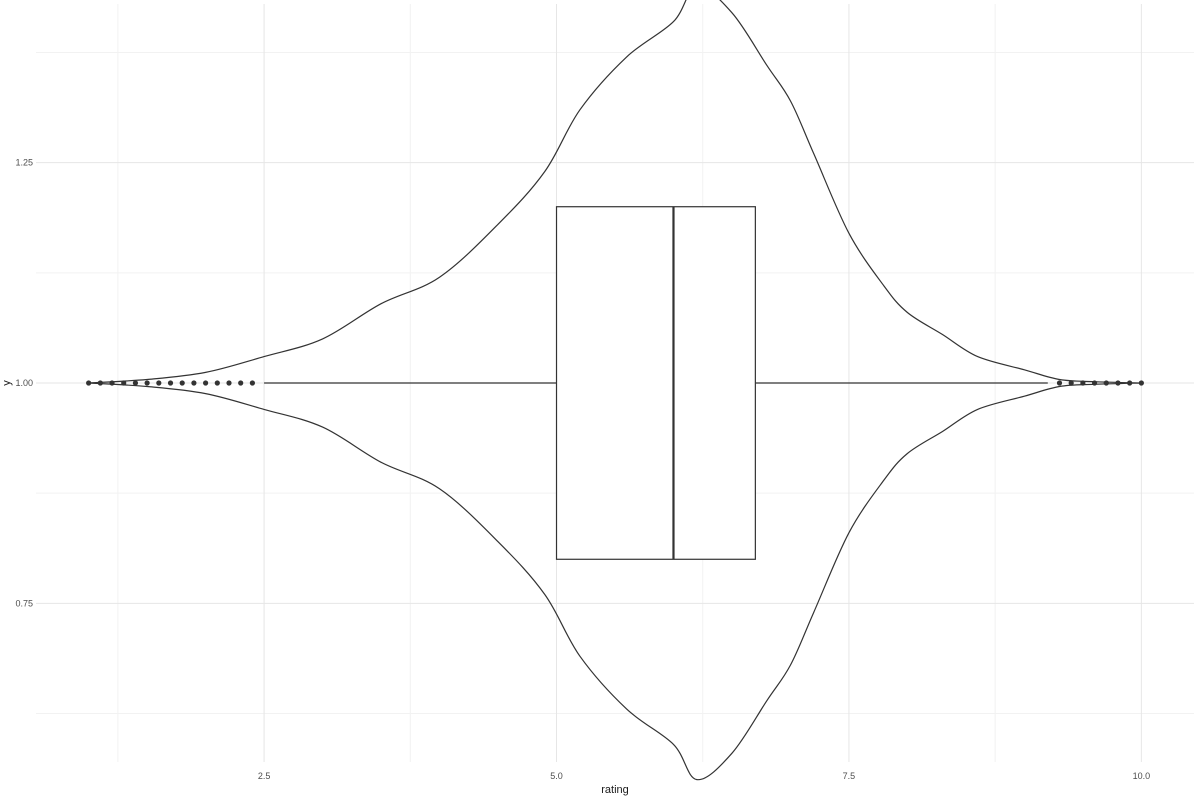 This screenshot has width=1200, height=800. What do you see at coordinates (24, 383) in the screenshot?
I see `y-tick-label: 1.00` at bounding box center [24, 383].